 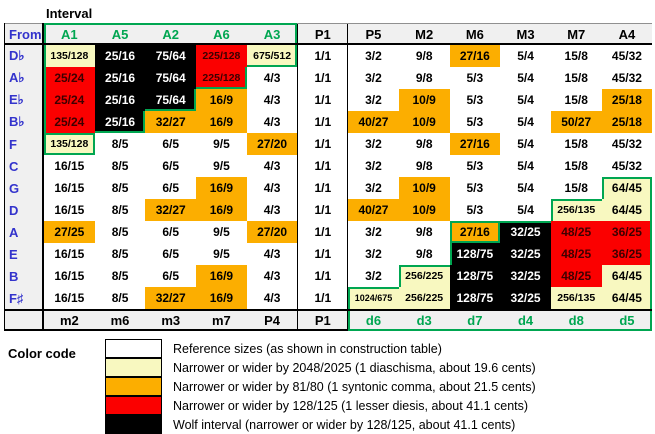 I want to click on row-label-E: E, so click(x=24, y=254).